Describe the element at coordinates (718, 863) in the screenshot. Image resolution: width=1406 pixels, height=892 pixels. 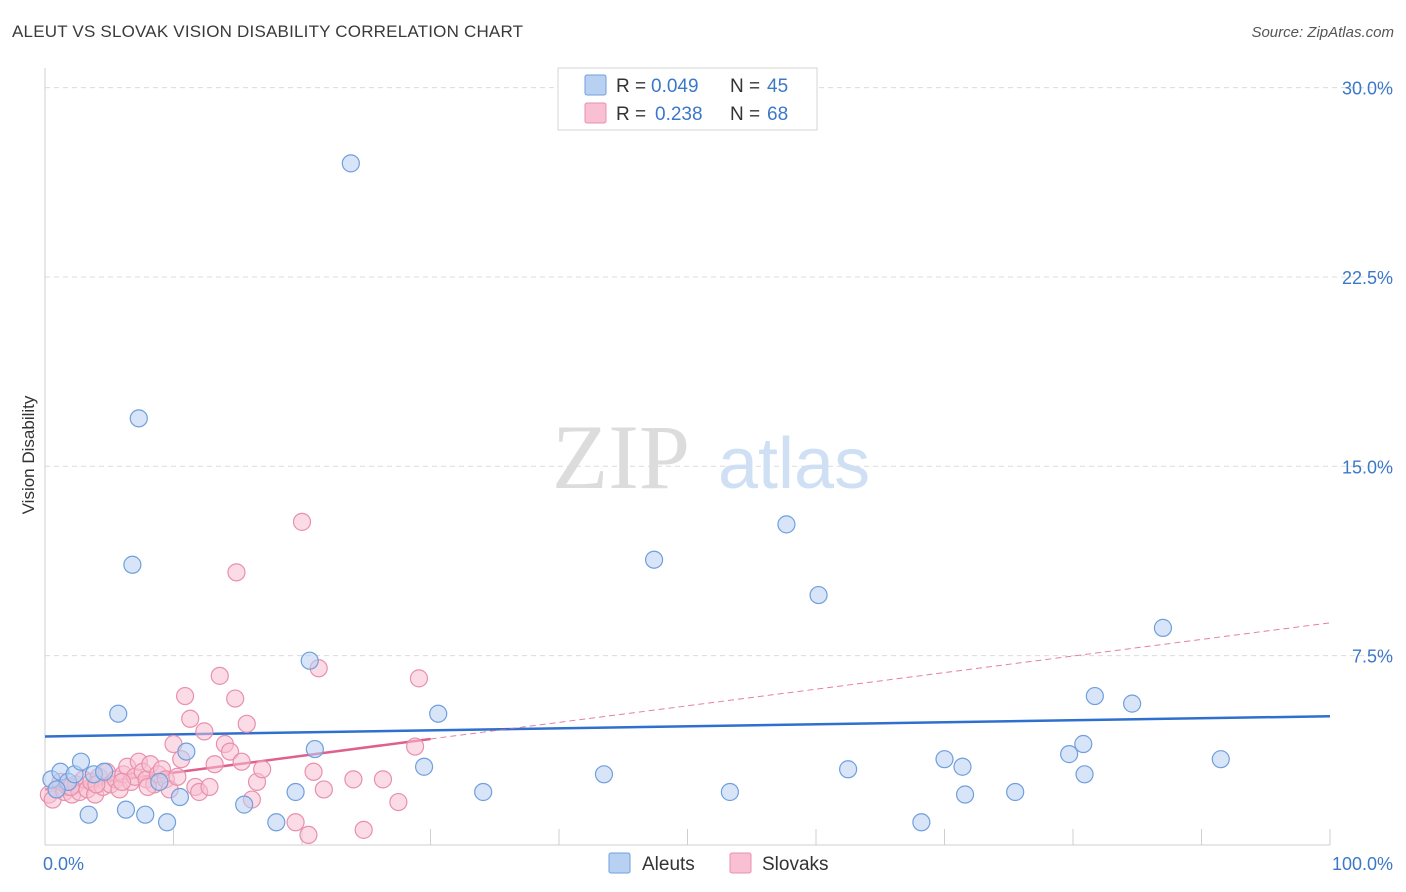
I see `series-legend: Aleuts Slovaks` at that location.